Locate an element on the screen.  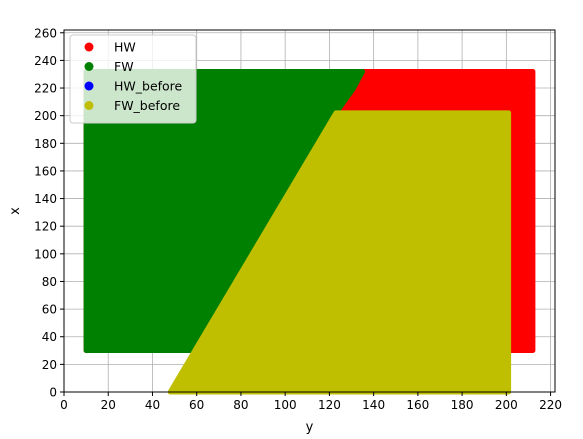
y-tick-label: 180 is located at coordinates (45, 144).